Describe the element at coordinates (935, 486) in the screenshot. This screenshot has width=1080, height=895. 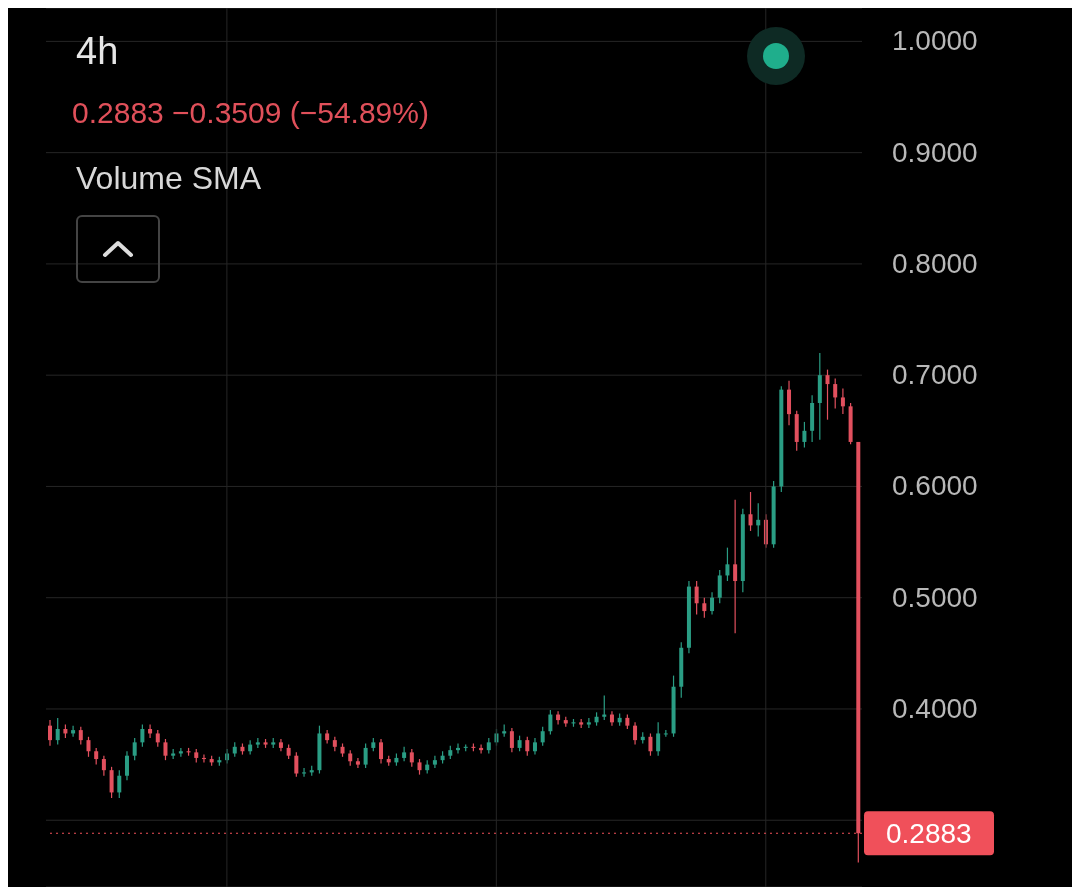
I see `y-tick-label: 0.6000` at that location.